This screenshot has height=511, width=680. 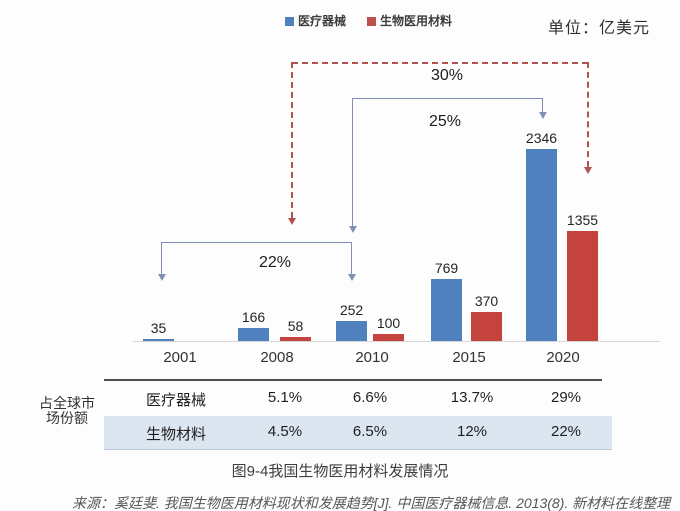 I want to click on bar-value-medical-devices-2010: 252, so click(x=351, y=310).